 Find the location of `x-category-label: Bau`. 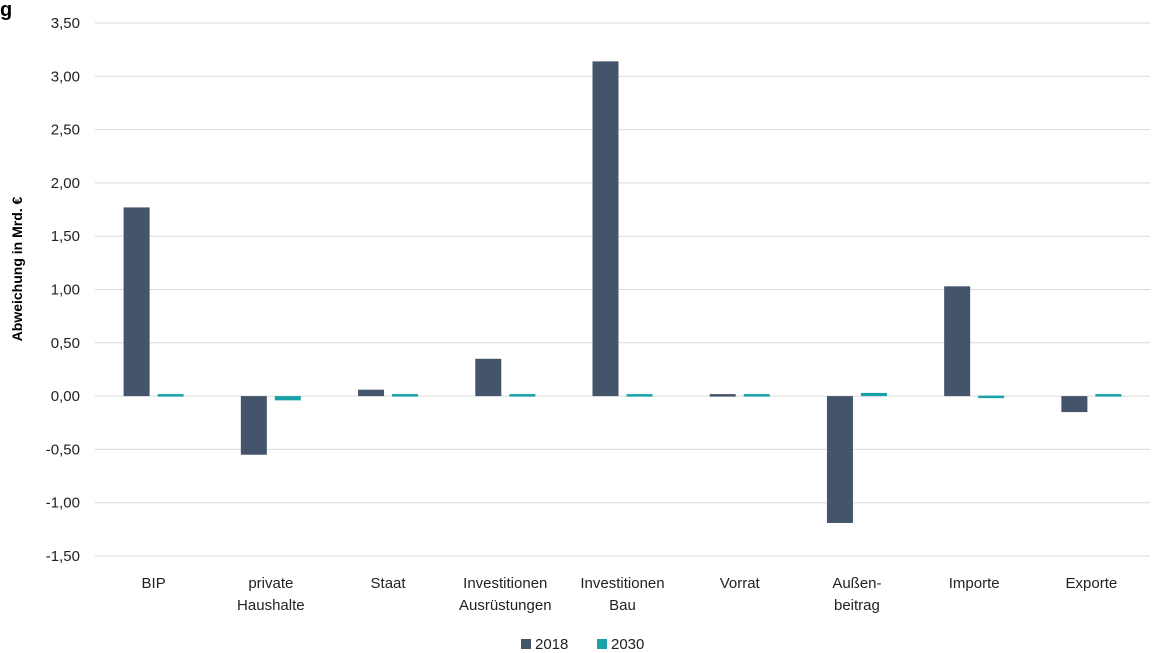

x-category-label: Bau is located at coordinates (622, 605).